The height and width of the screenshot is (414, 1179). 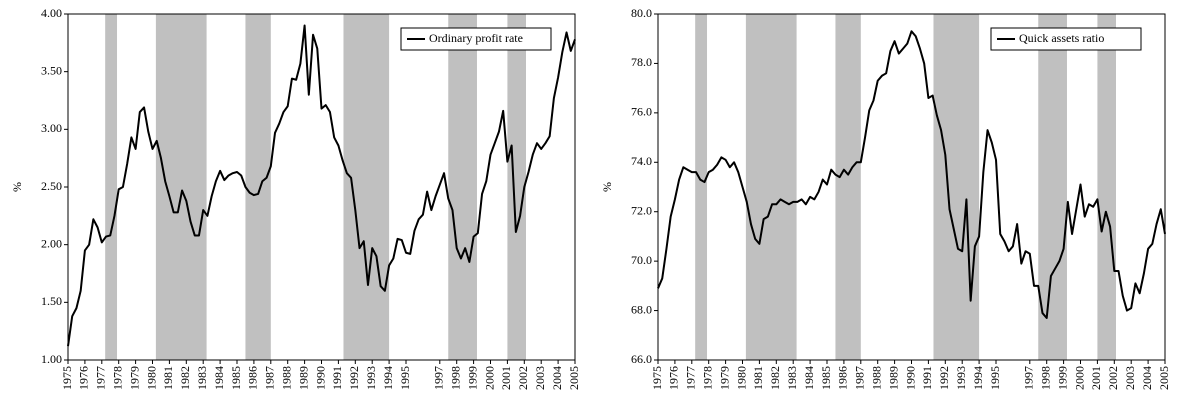 I want to click on y-tick-label: 72.0, so click(x=641, y=210).